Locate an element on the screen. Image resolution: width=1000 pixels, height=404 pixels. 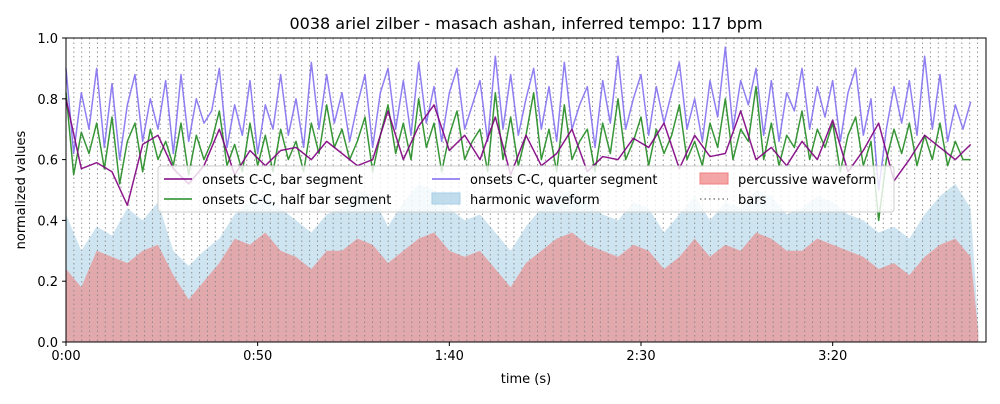
x-tick-label: 0:00 is located at coordinates (65, 356).